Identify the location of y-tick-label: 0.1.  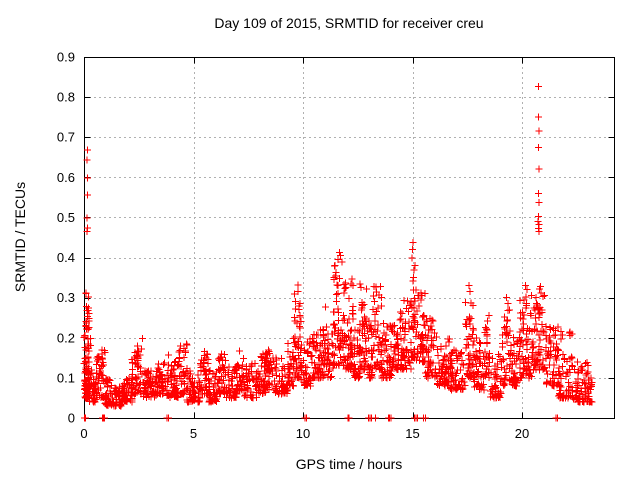
(66, 377).